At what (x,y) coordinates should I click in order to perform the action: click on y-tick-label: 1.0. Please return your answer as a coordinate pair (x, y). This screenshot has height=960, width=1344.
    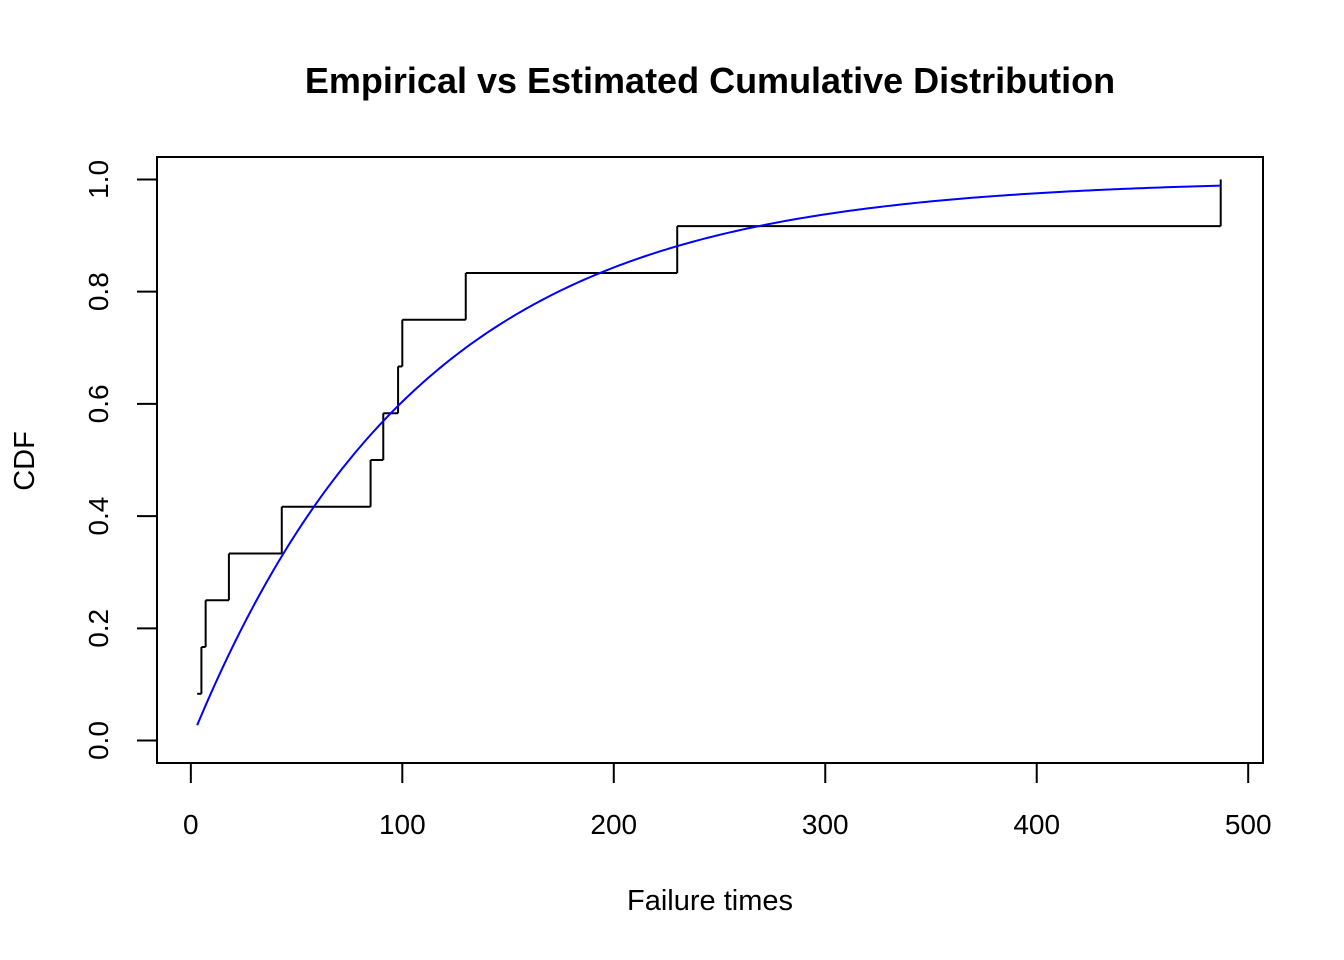
    Looking at the image, I should click on (98, 179).